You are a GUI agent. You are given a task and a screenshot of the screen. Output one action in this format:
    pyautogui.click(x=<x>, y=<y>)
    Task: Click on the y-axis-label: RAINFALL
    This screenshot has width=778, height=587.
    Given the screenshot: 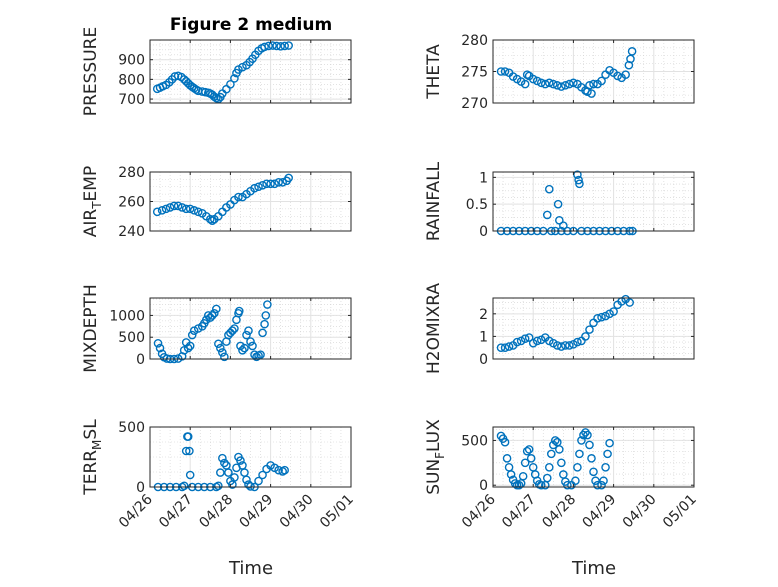 What is the action you would take?
    pyautogui.click(x=434, y=201)
    